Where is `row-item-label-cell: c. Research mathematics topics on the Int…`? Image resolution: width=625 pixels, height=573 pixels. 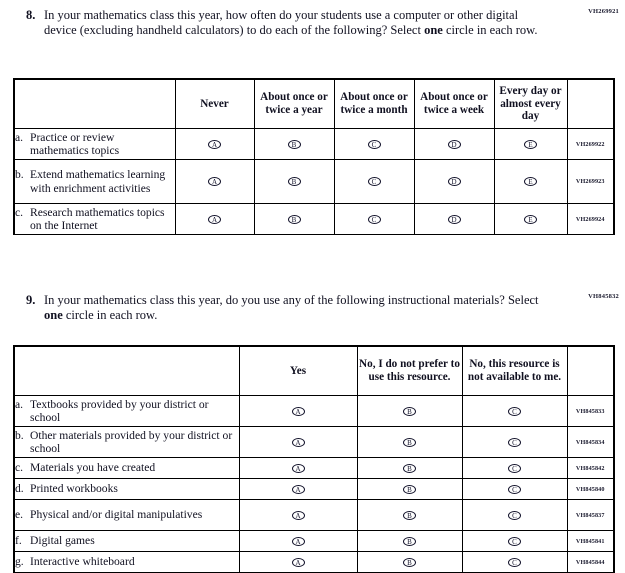 row-item-label-cell: c. Research mathematics topics on the Int… is located at coordinates (94, 219).